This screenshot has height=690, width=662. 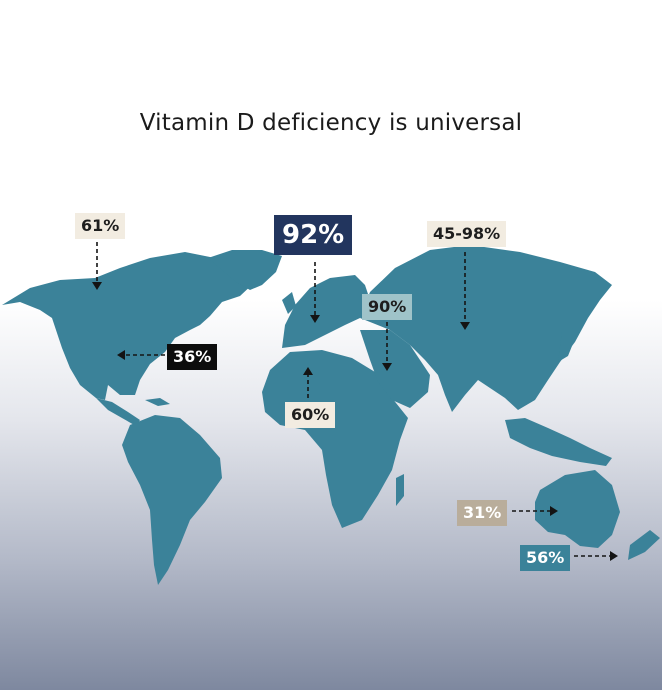 I want to click on label-canada: 61%, so click(x=100, y=226).